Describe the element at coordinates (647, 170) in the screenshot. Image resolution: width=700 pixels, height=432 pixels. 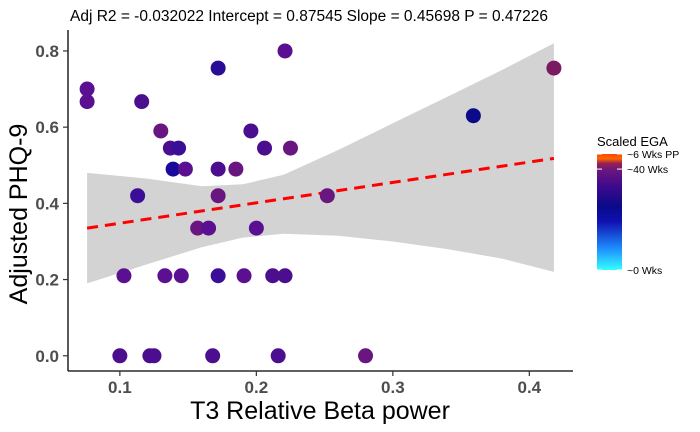
I see `legend-label: ~40 Wks` at that location.